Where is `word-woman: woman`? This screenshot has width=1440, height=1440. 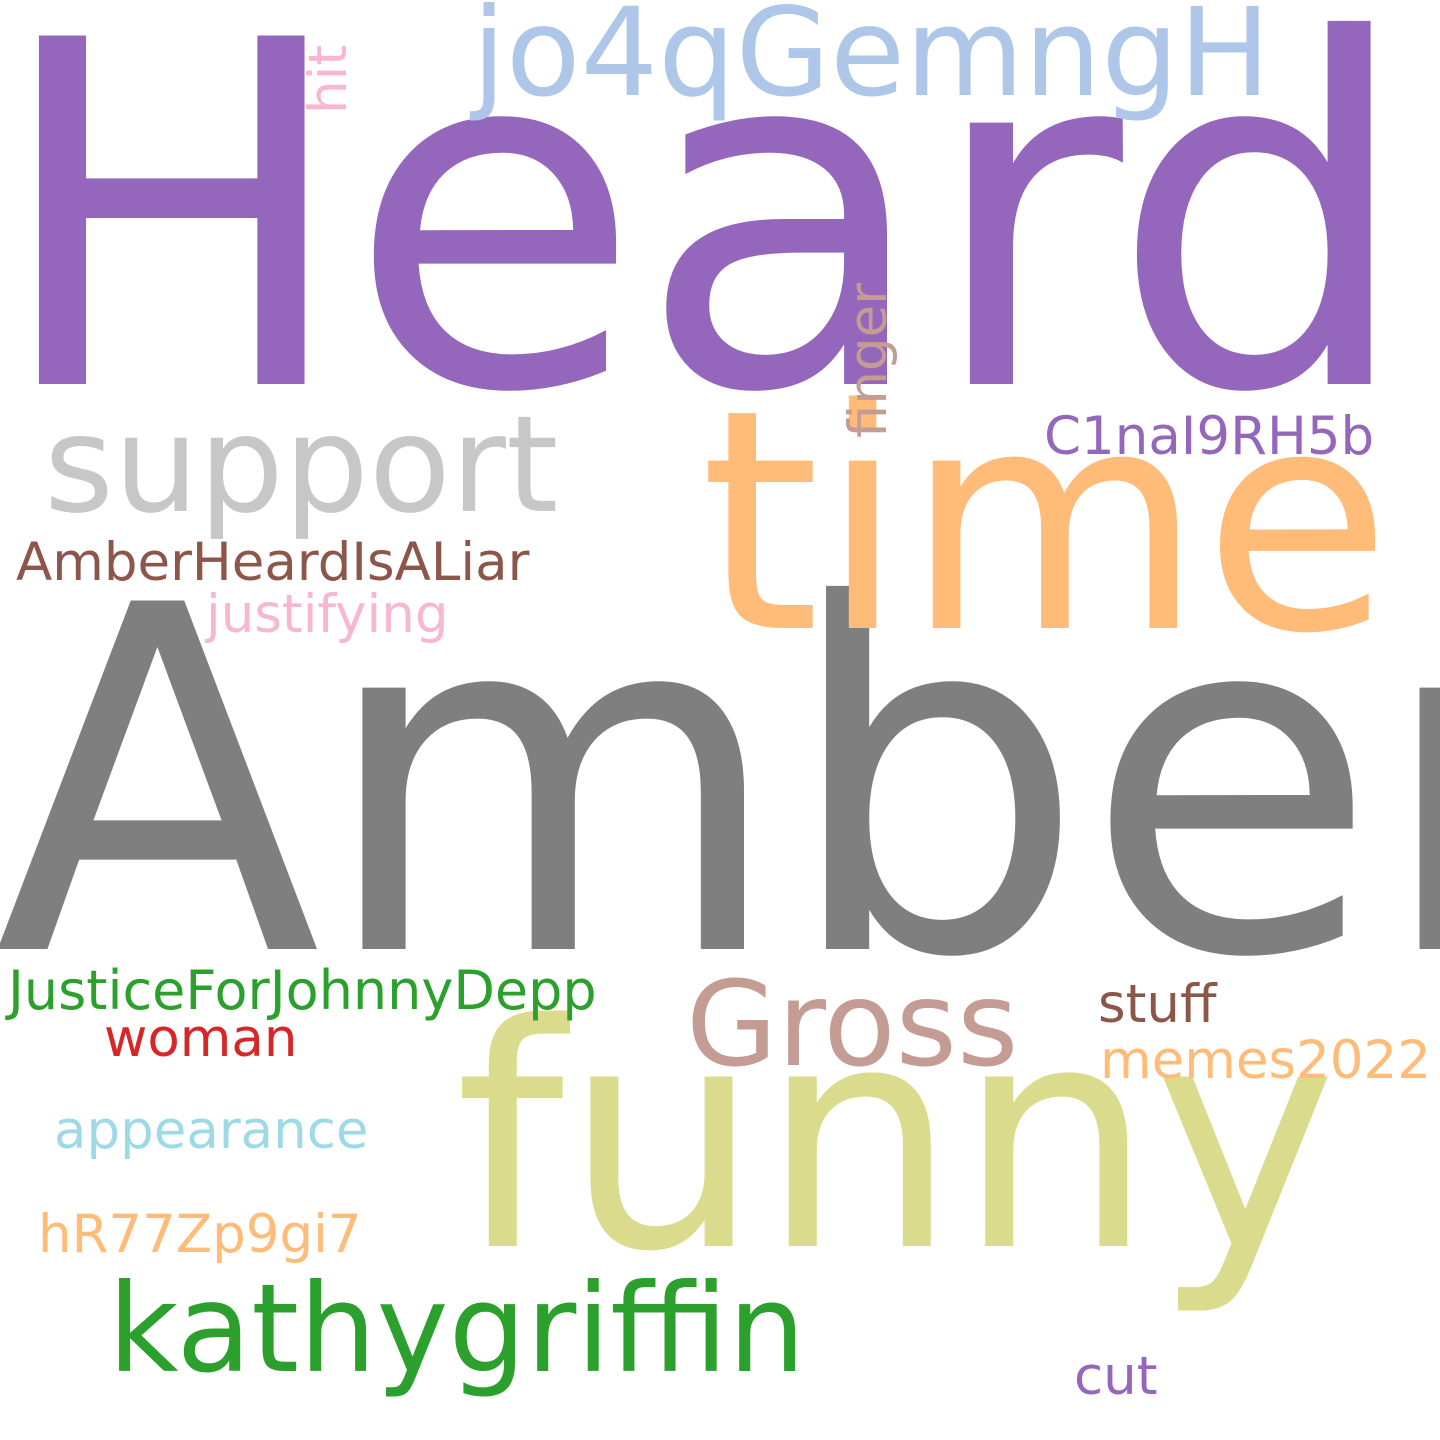
word-woman: woman is located at coordinates (201, 1038).